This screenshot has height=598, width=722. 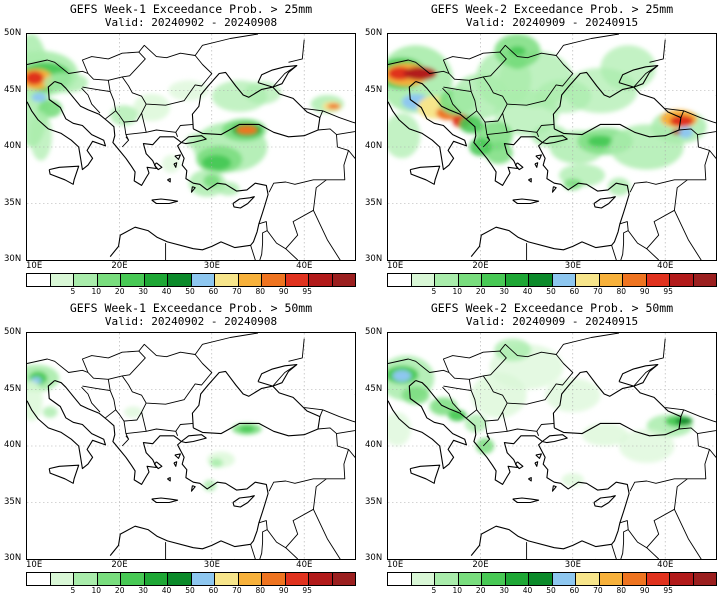 I want to click on colorbar-tick-label: 95, so click(x=307, y=291).